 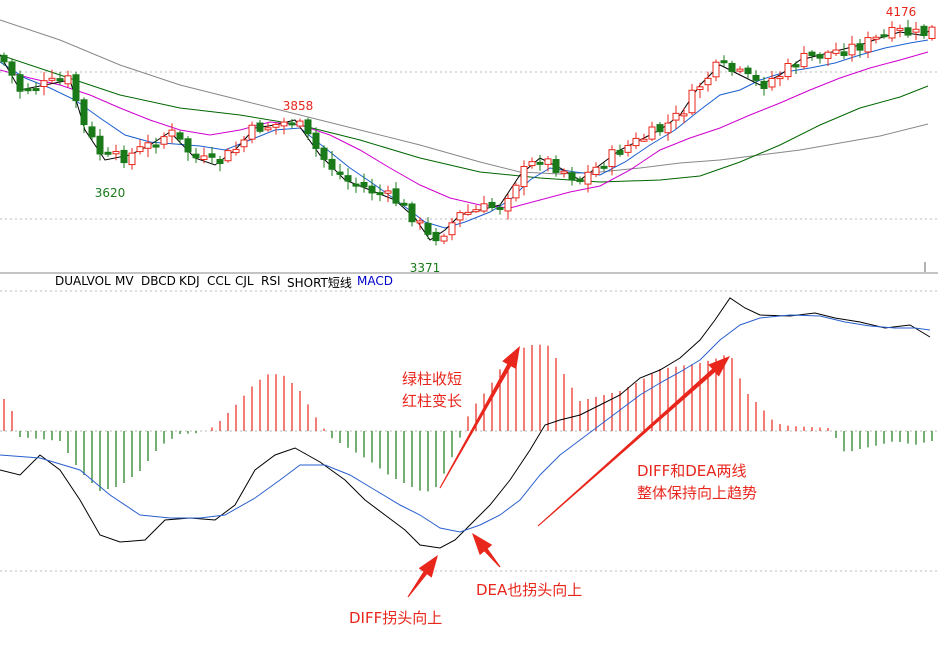 What do you see at coordinates (395, 618) in the screenshot?
I see `annotation-diff: DIFF拐头向上` at bounding box center [395, 618].